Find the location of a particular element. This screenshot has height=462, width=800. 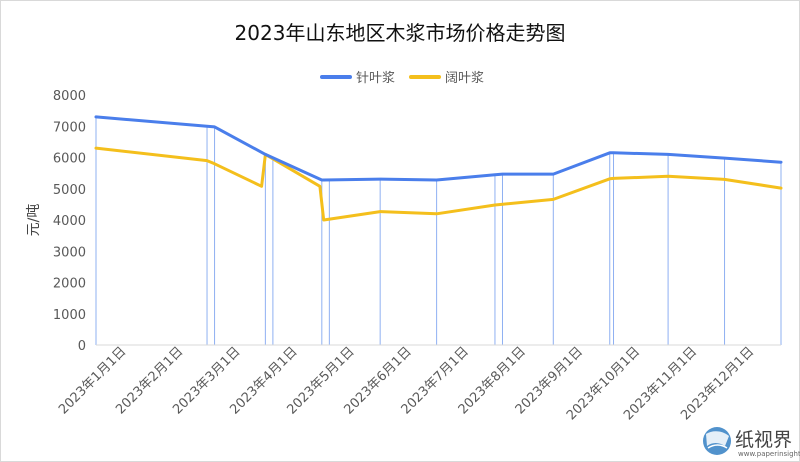

watermark: 纸视界 www.paperinsight.net is located at coordinates (751, 442).